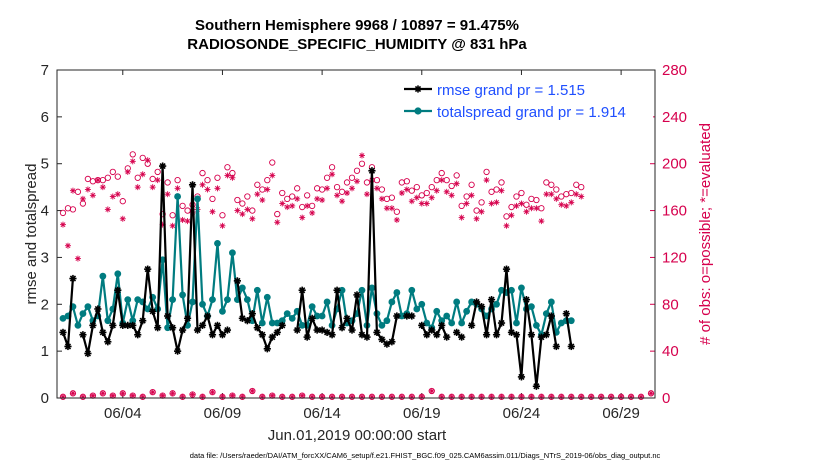 The width and height of the screenshot is (830, 470). What do you see at coordinates (123, 413) in the screenshot?
I see `x-tick-label: 06/04` at bounding box center [123, 413].